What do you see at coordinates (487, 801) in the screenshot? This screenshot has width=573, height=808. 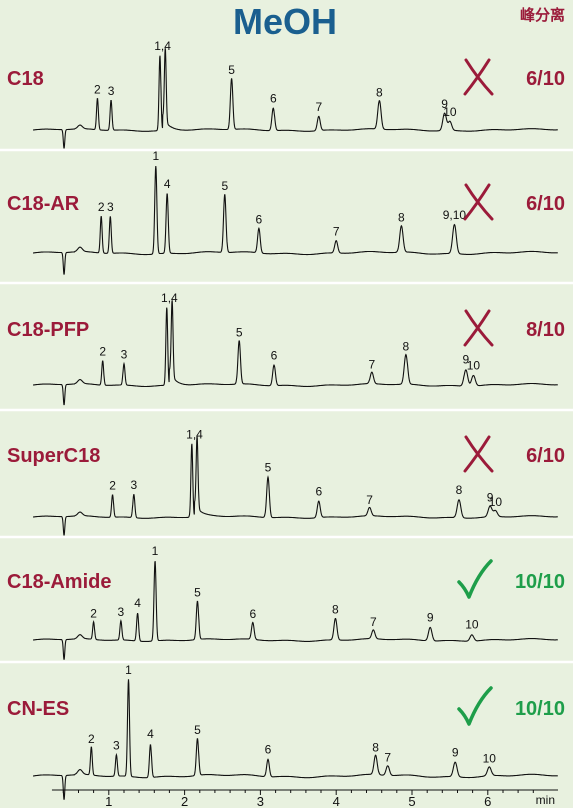 I see `x-tick-label: 6` at bounding box center [487, 801].